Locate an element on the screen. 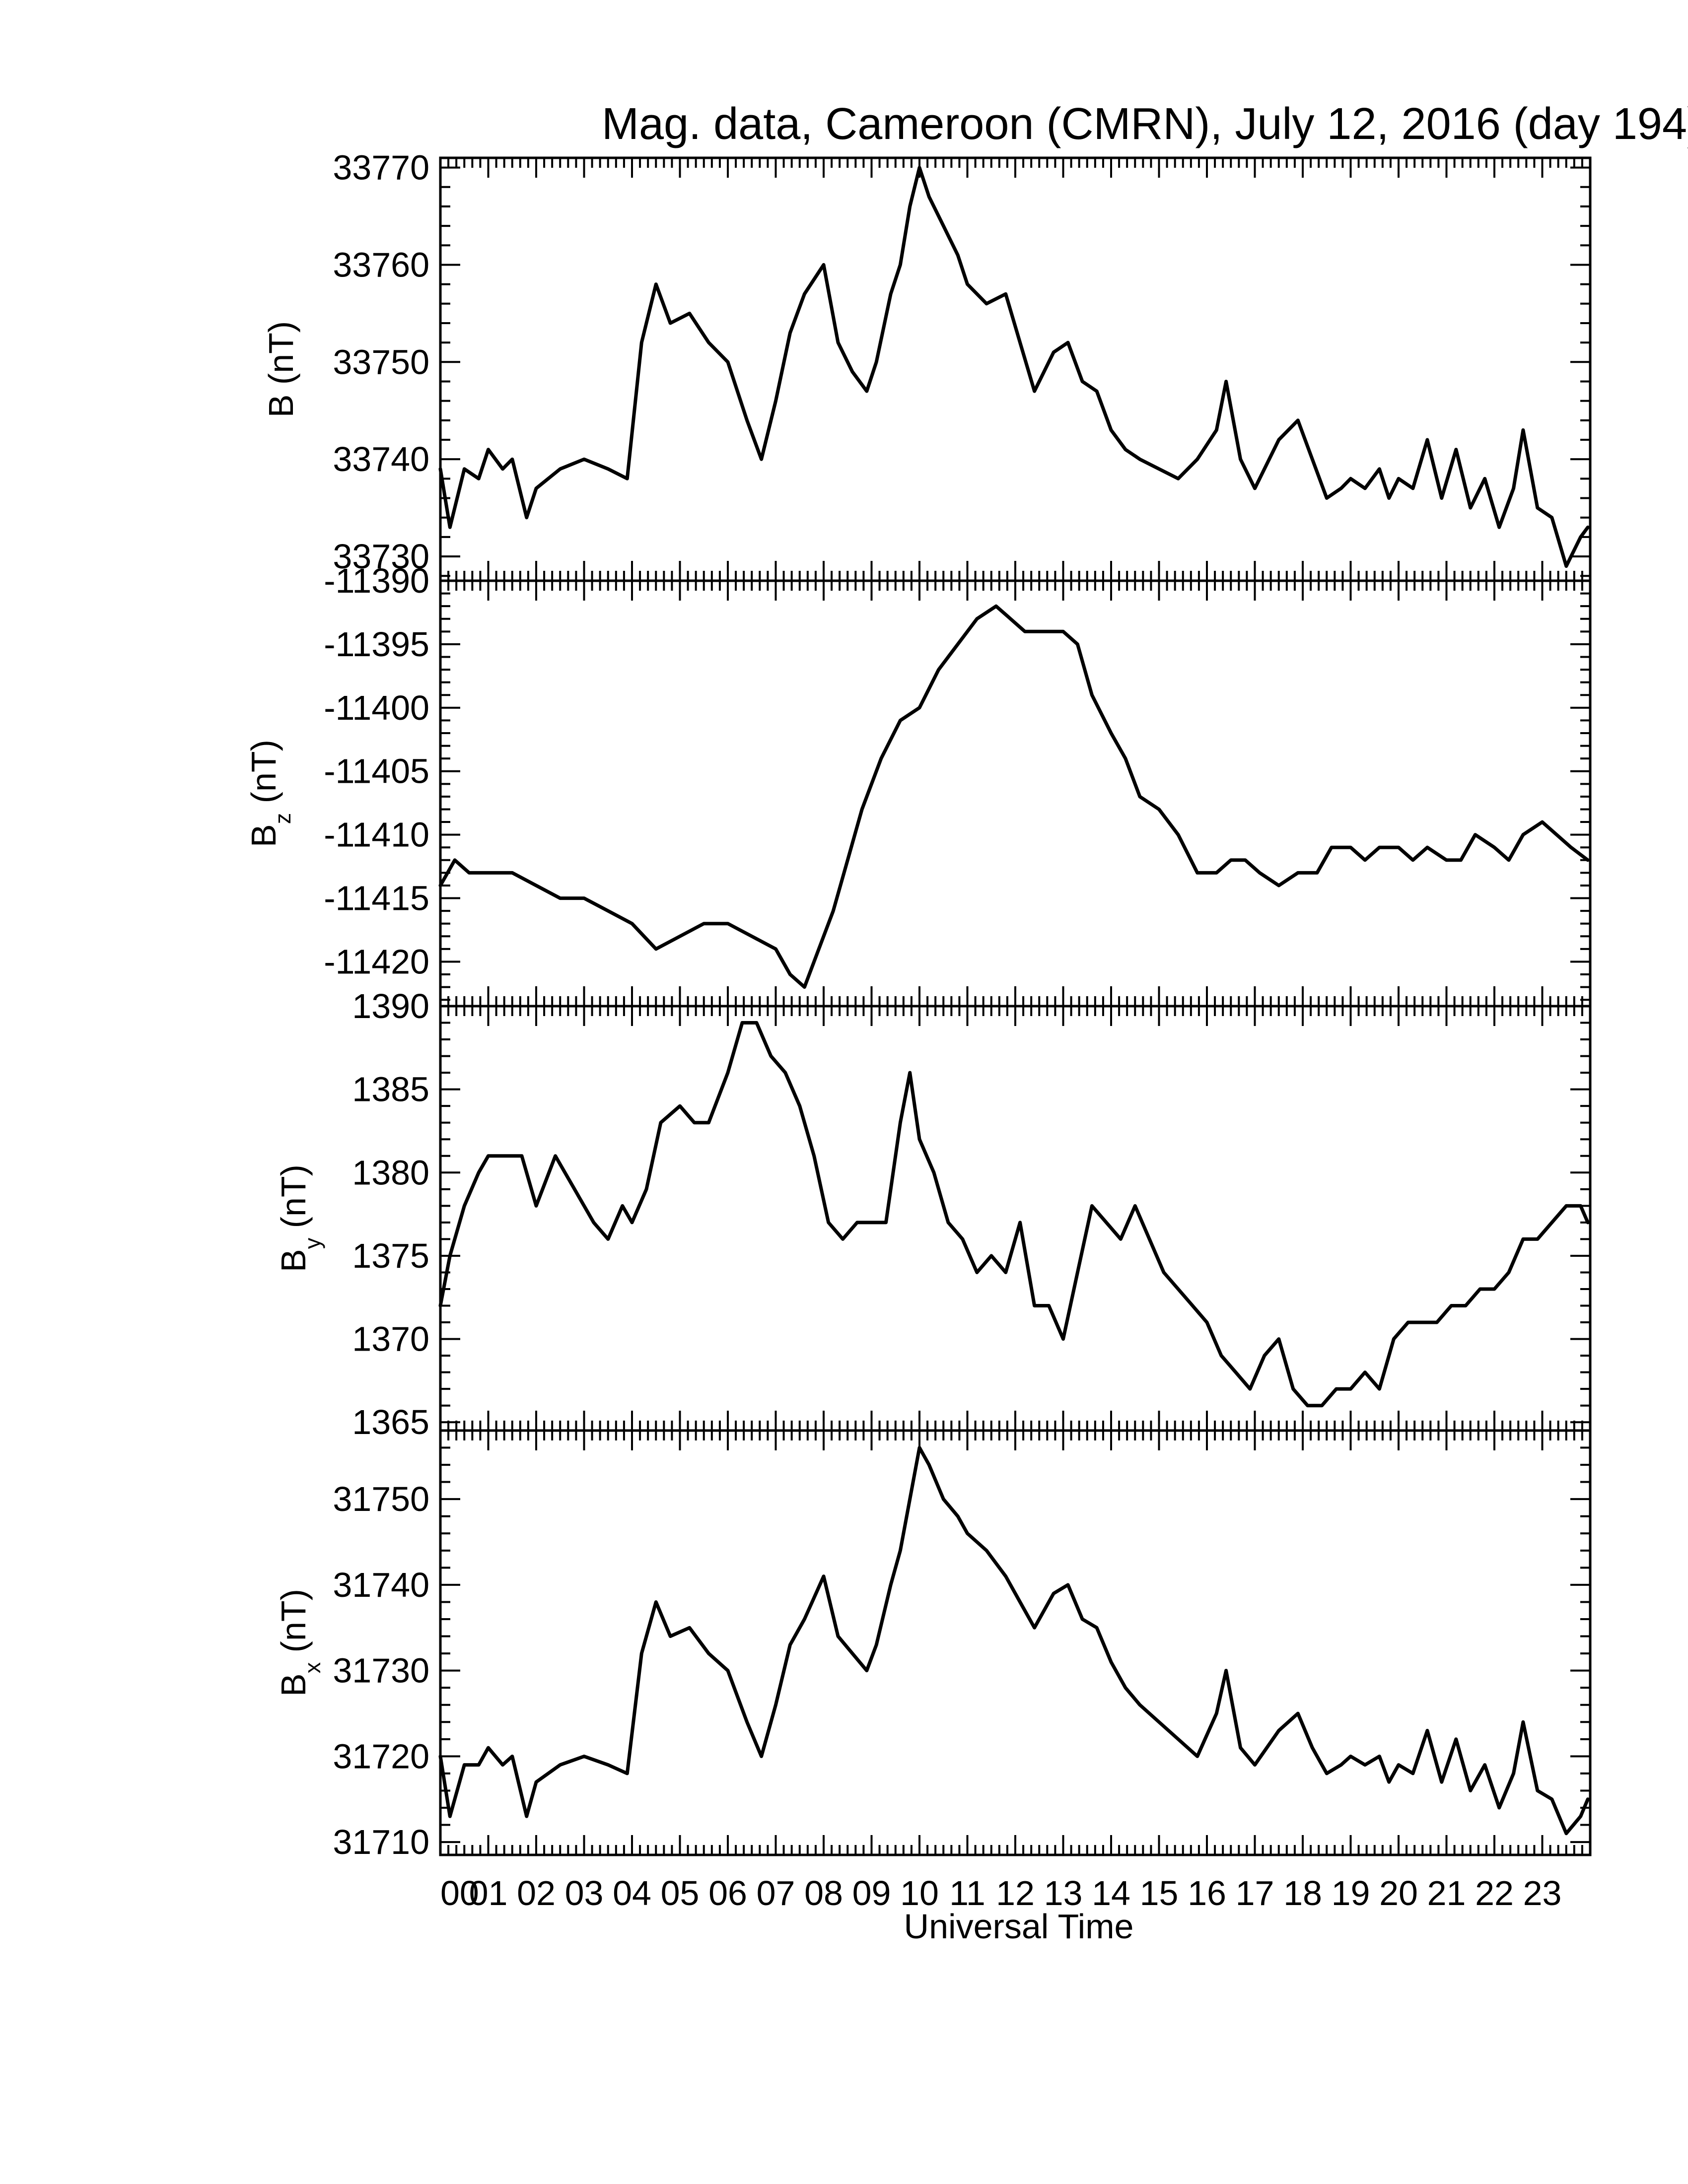 Image resolution: width=1688 pixels, height=2184 pixels. x-tick-label: 11 is located at coordinates (967, 1893).